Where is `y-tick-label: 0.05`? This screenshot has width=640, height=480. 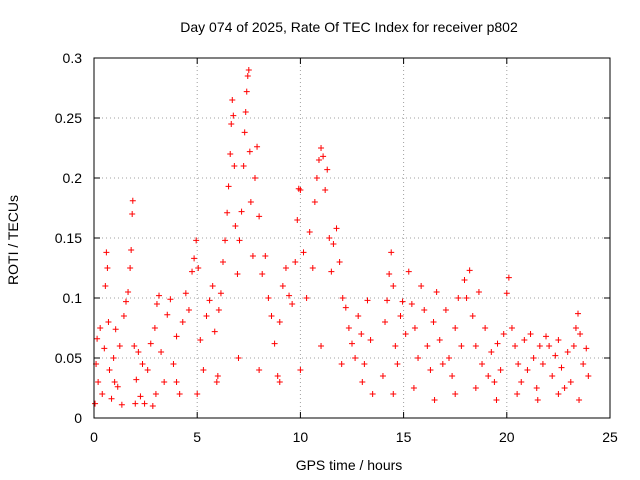 y-tick-label: 0.05 is located at coordinates (68, 358).